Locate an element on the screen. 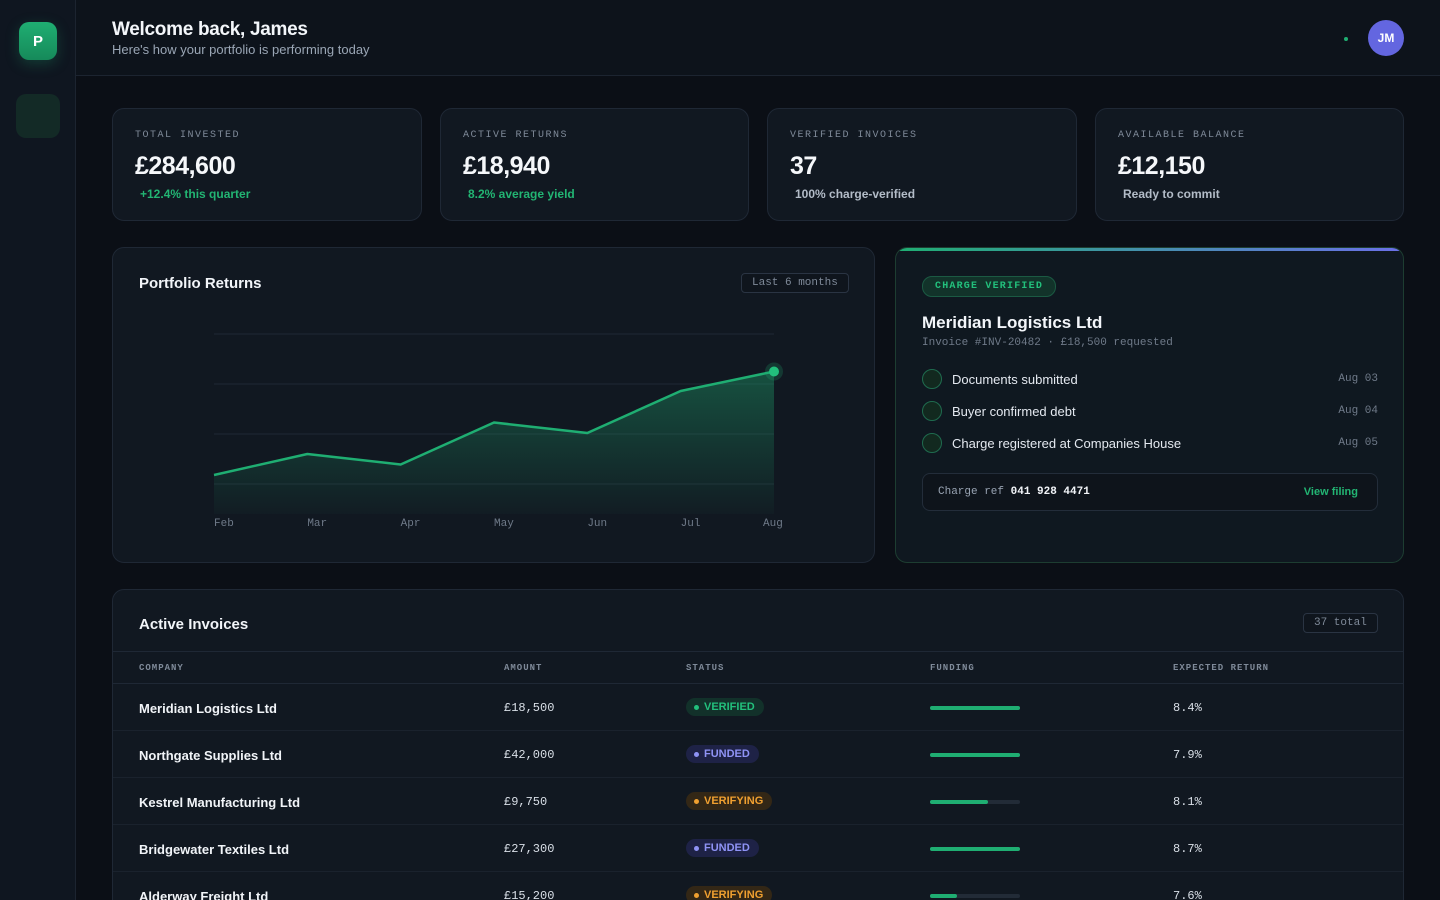 The height and width of the screenshot is (900, 1440). range-selector: Last 6 months is located at coordinates (795, 283).